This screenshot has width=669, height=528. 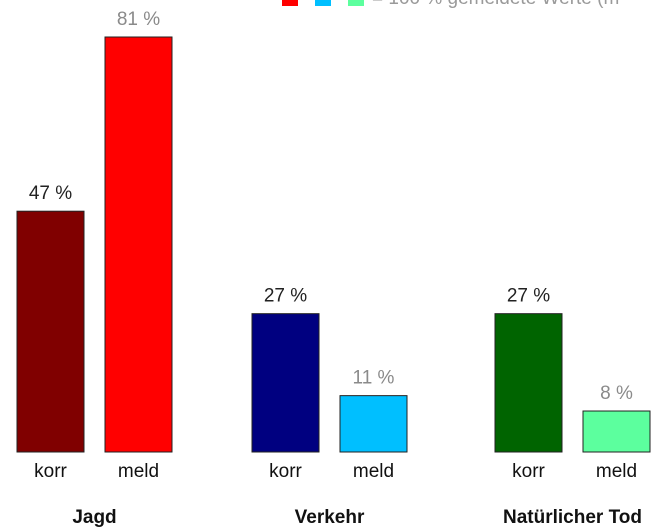 What do you see at coordinates (572, 517) in the screenshot?
I see `group-label: Natürlicher Tod` at bounding box center [572, 517].